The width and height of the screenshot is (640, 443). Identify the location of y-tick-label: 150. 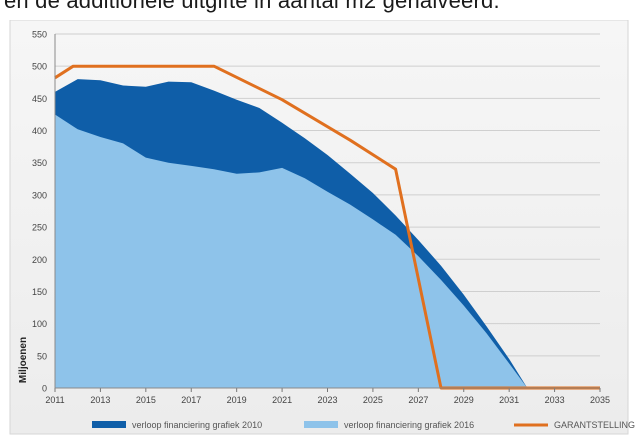
(39, 292).